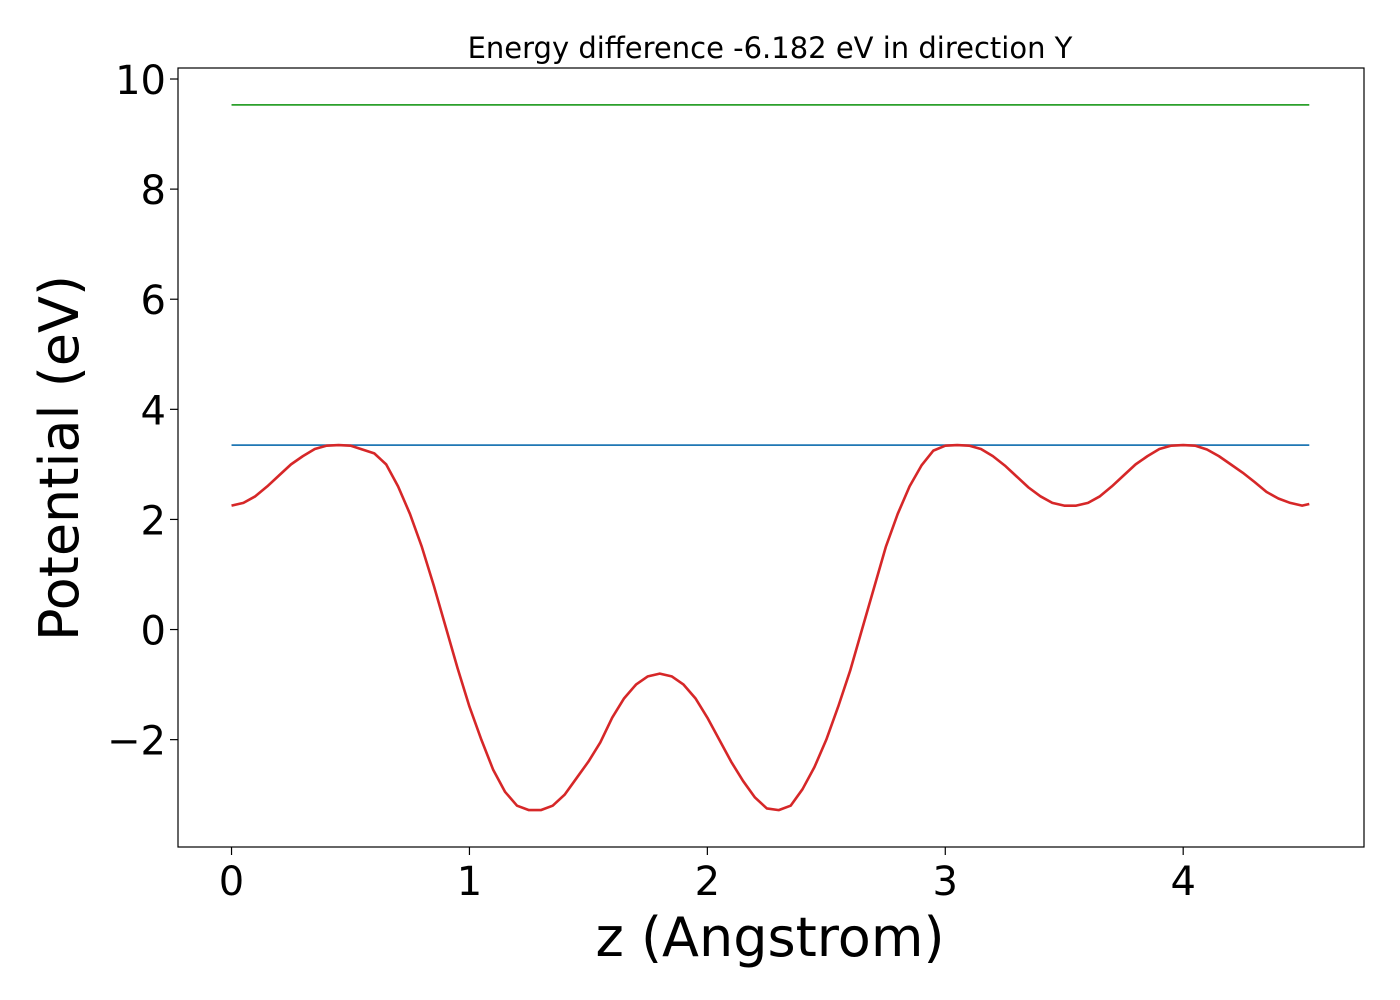 The width and height of the screenshot is (1400, 1000). What do you see at coordinates (59, 458) in the screenshot?
I see `y-axis-label: Potential (eV)` at bounding box center [59, 458].